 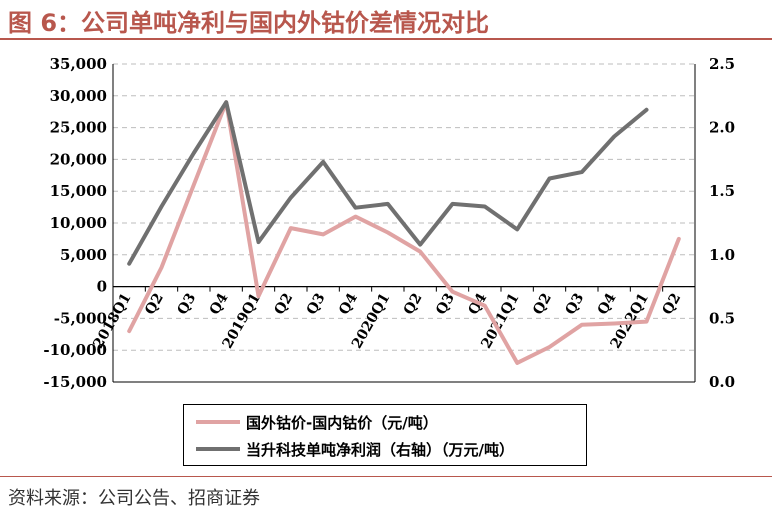 What do you see at coordinates (722, 382) in the screenshot?
I see `right-tick-label: 0.0` at bounding box center [722, 382].